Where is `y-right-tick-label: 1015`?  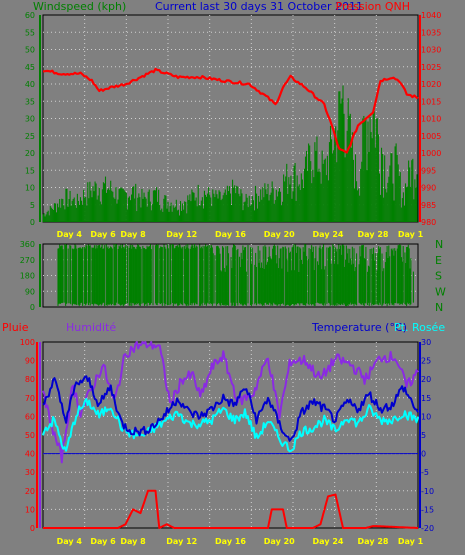 y-right-tick-label: 1015 is located at coordinates (431, 101).